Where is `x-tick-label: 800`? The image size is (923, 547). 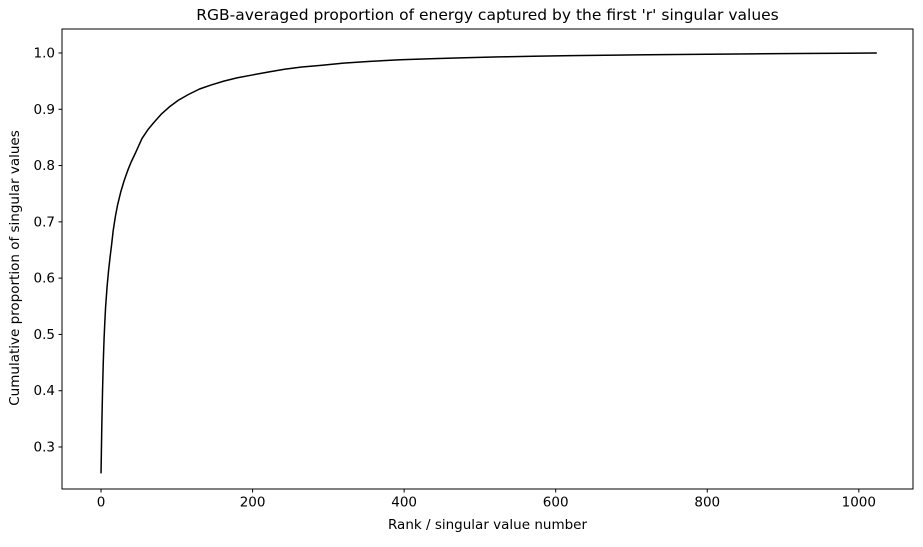
x-tick-label: 800 is located at coordinates (707, 503).